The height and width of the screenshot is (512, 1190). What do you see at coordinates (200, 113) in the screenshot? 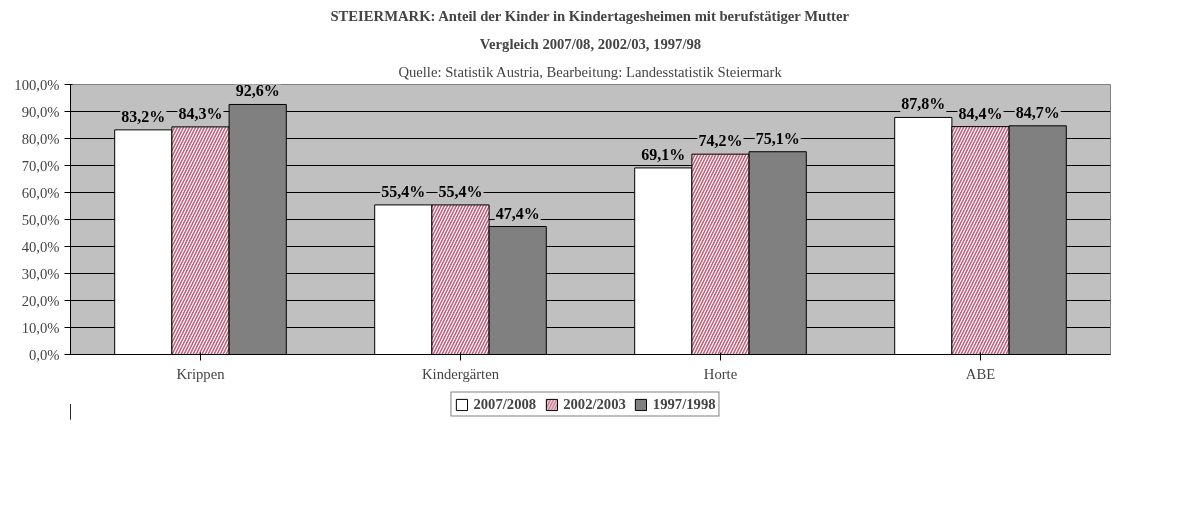
I see `data-label: 84,3%` at bounding box center [200, 113].